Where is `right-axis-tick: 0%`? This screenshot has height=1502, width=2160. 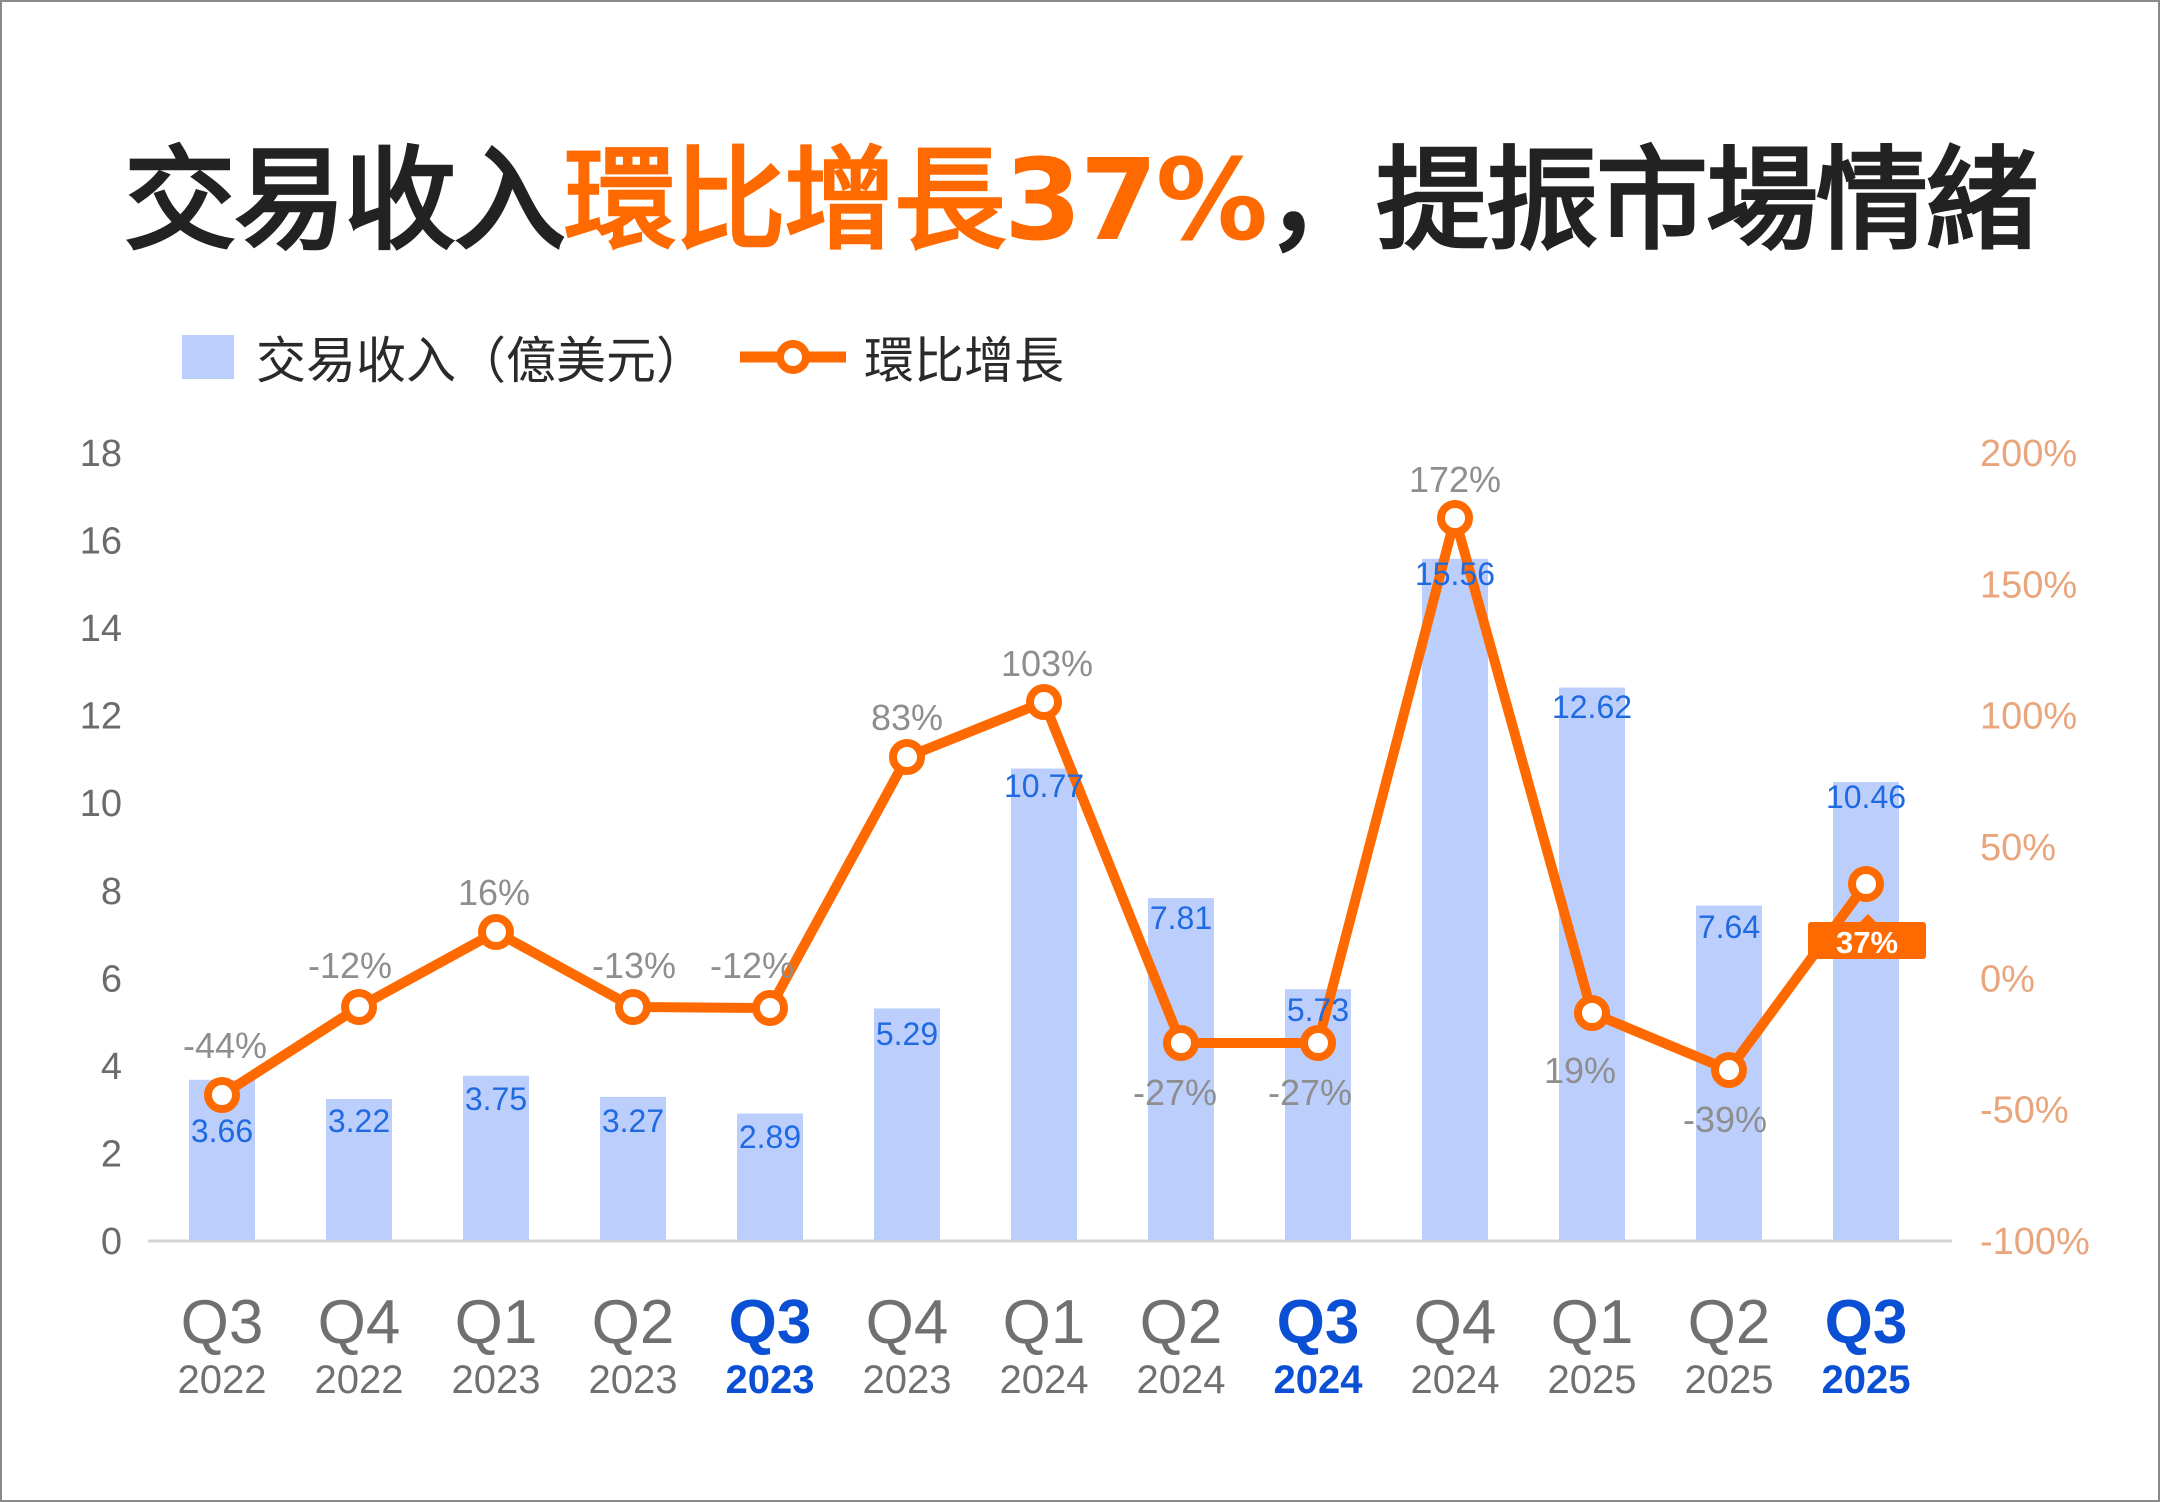 right-axis-tick: 0% is located at coordinates (2007, 979).